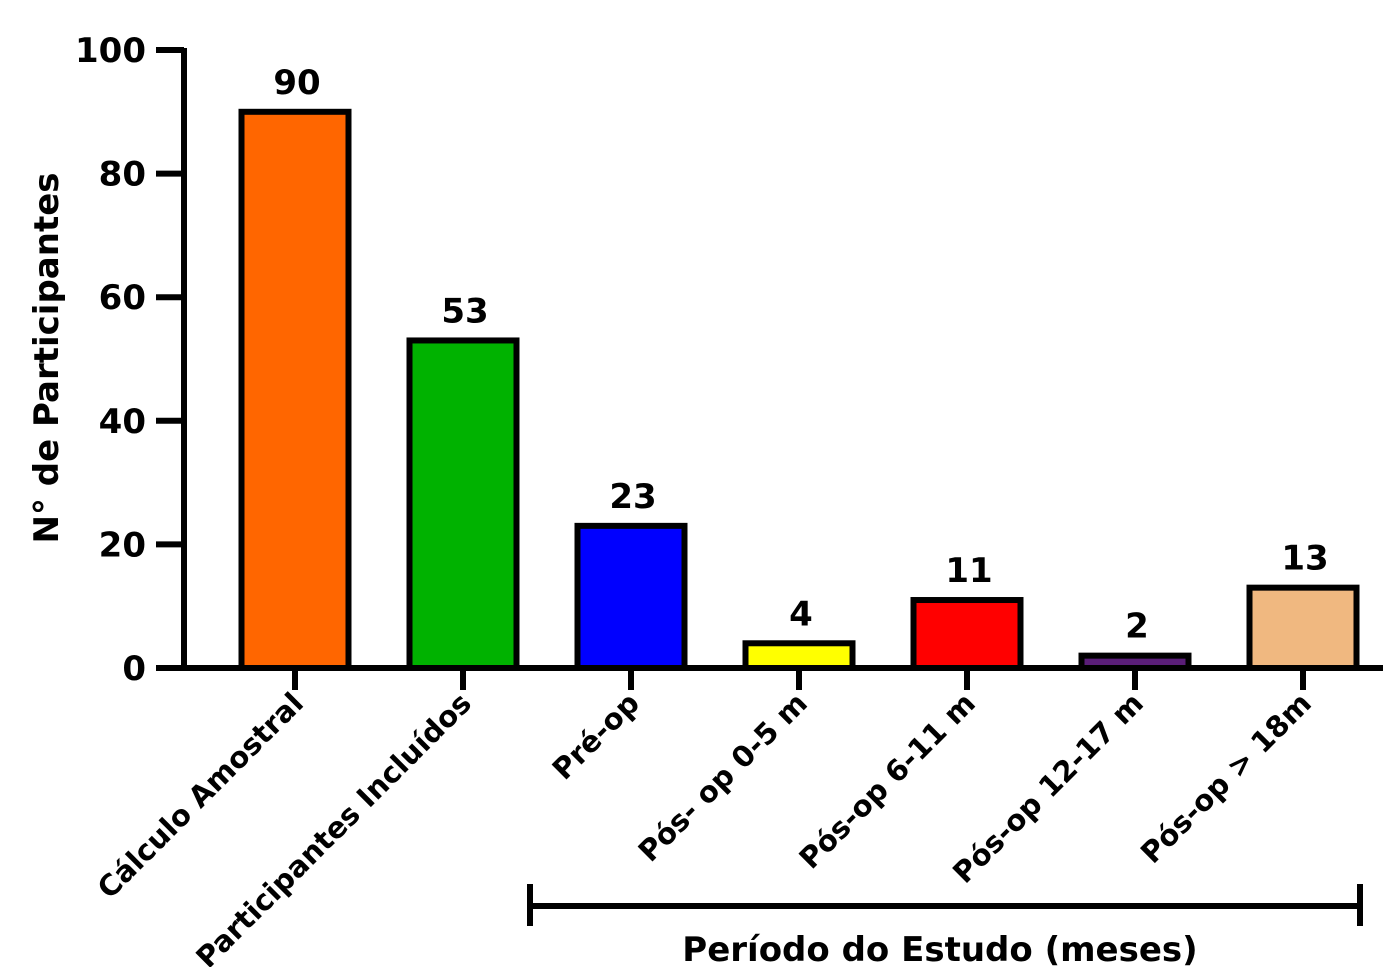  I want to click on bar-value-label: 13, so click(1304, 559).